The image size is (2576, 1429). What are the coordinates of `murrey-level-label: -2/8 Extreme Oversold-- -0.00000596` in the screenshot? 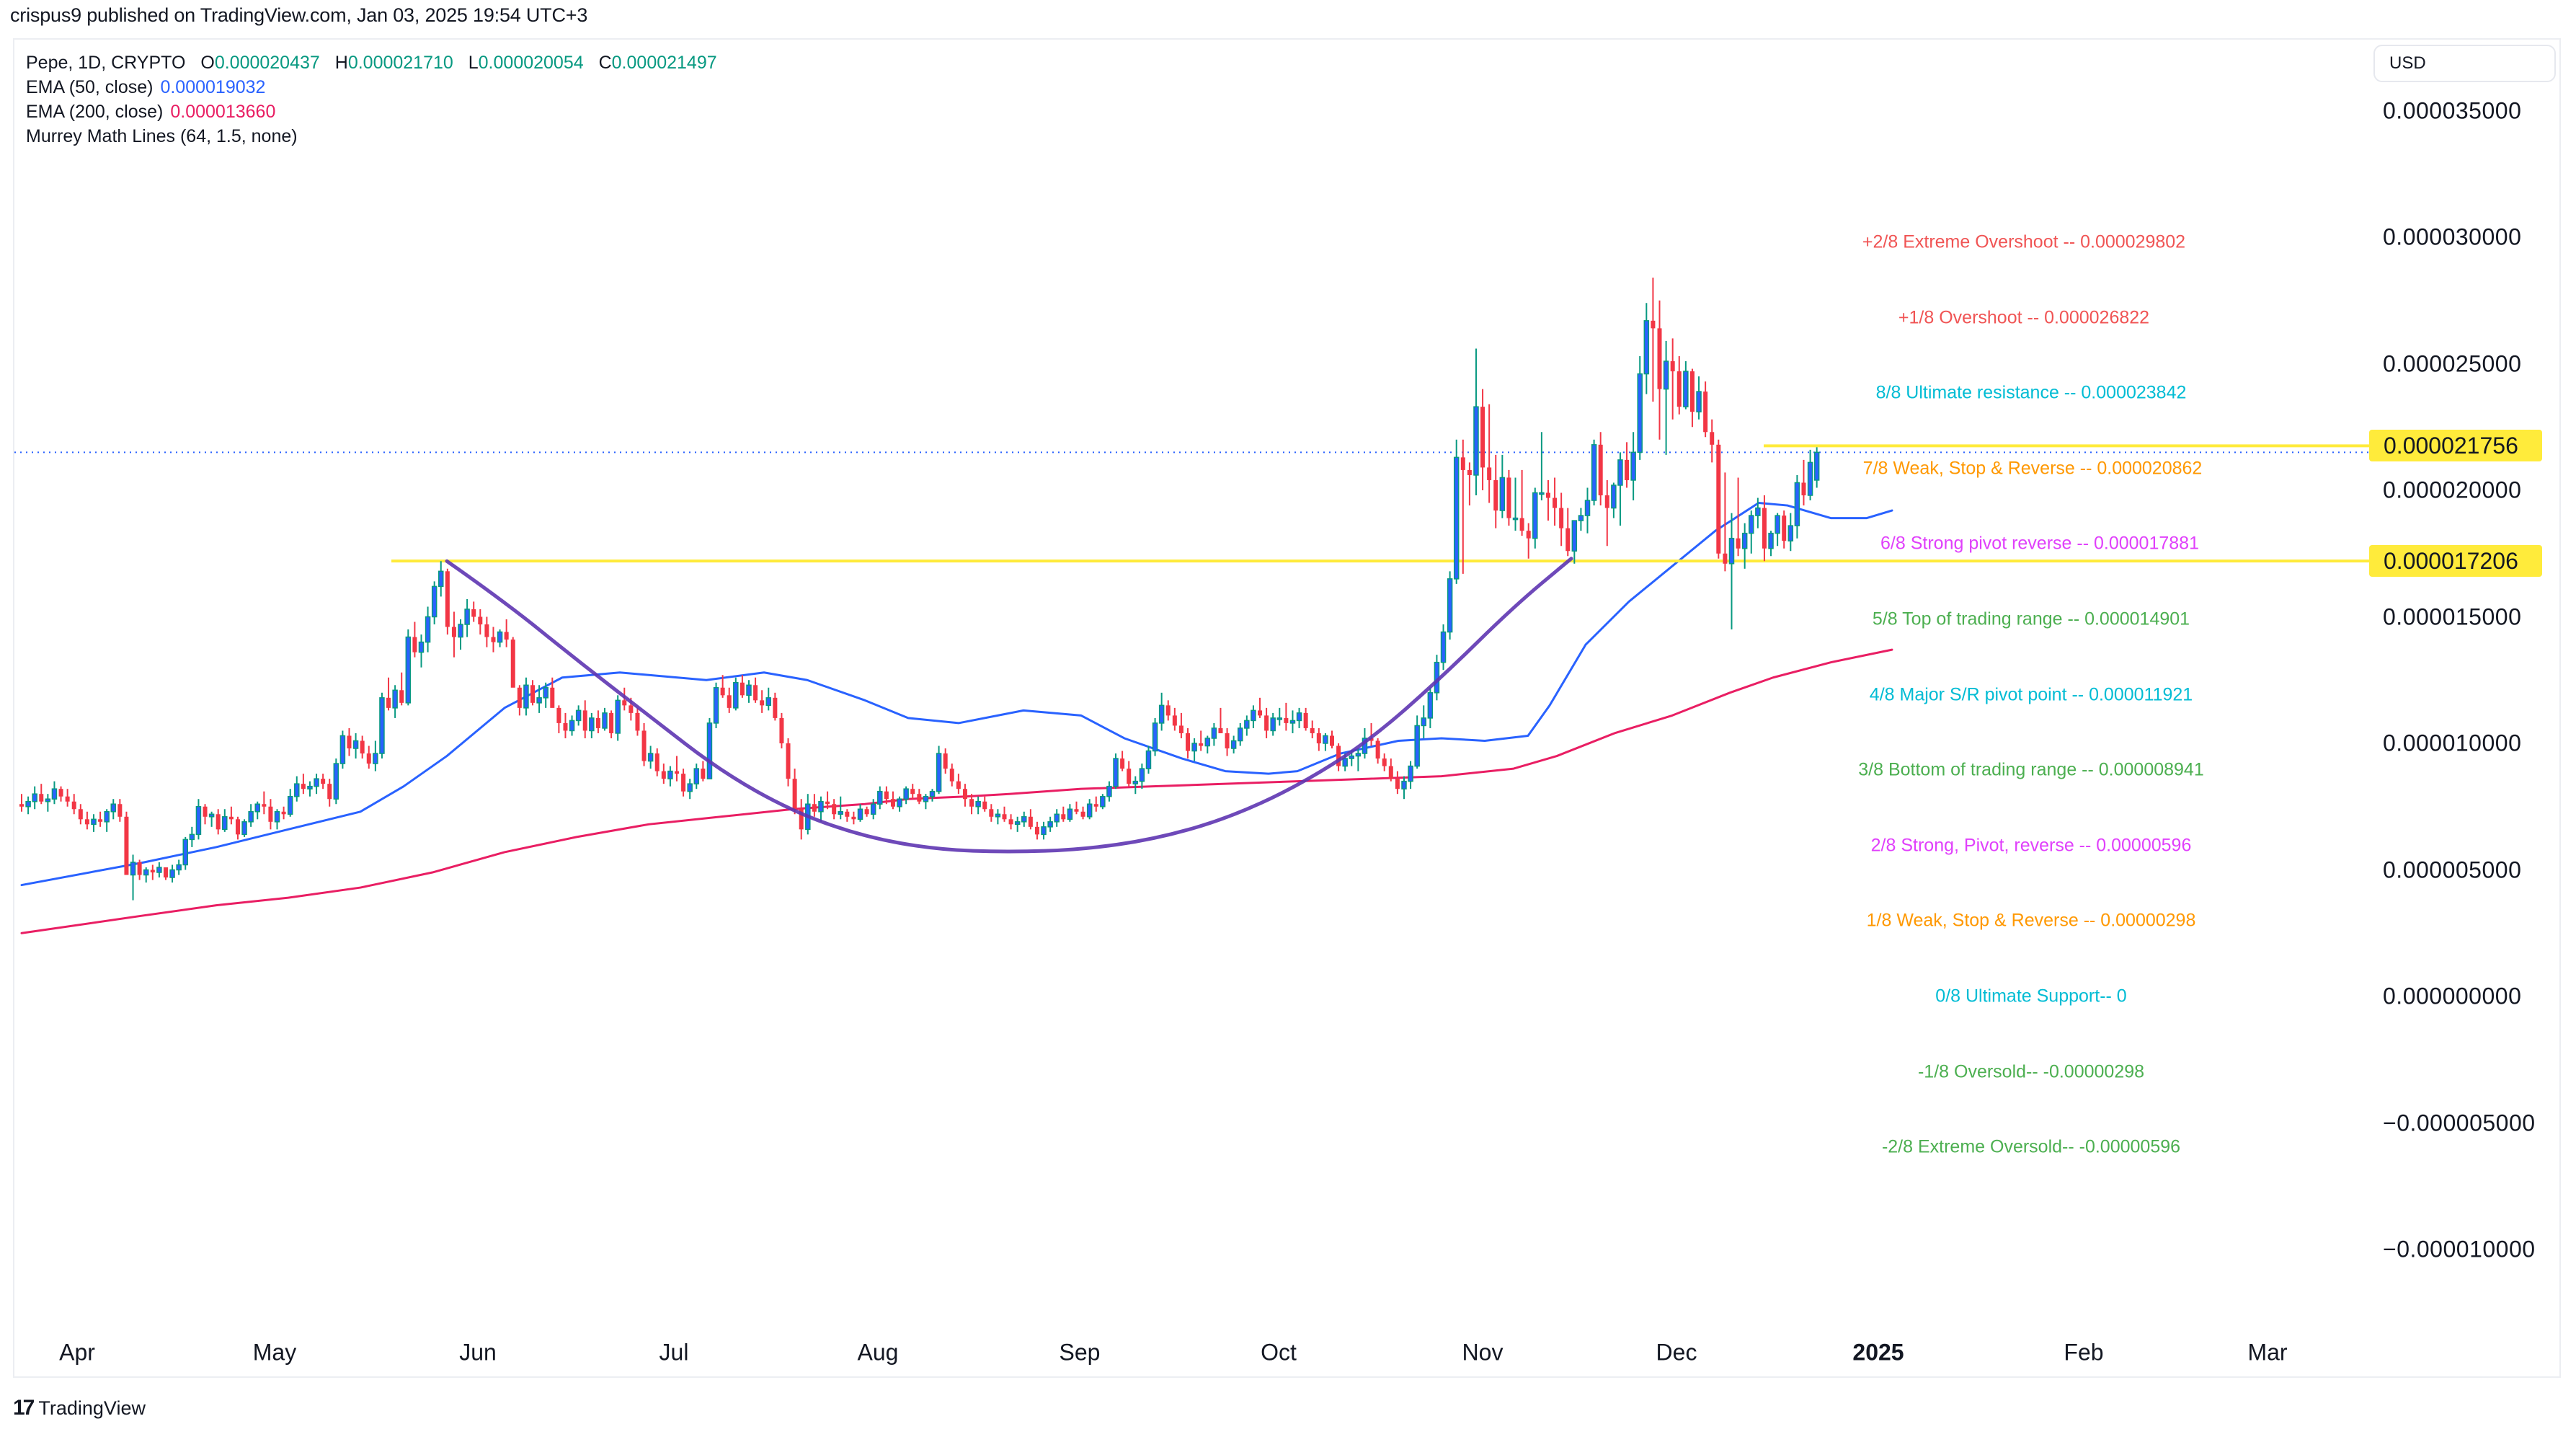 It's located at (2031, 1146).